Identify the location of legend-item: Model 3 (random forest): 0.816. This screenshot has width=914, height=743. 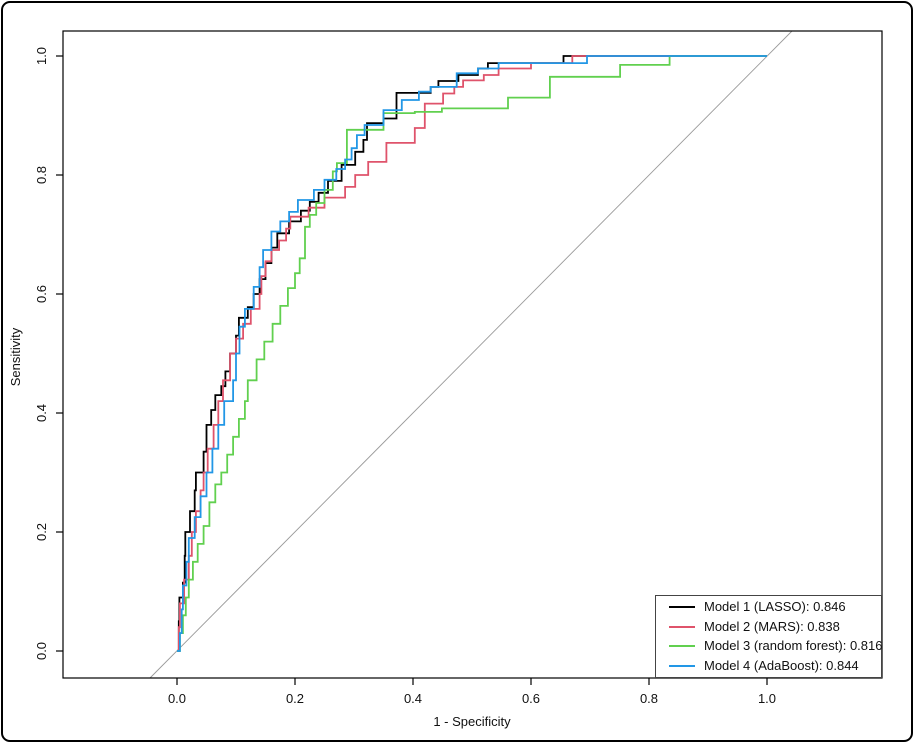
(776, 646).